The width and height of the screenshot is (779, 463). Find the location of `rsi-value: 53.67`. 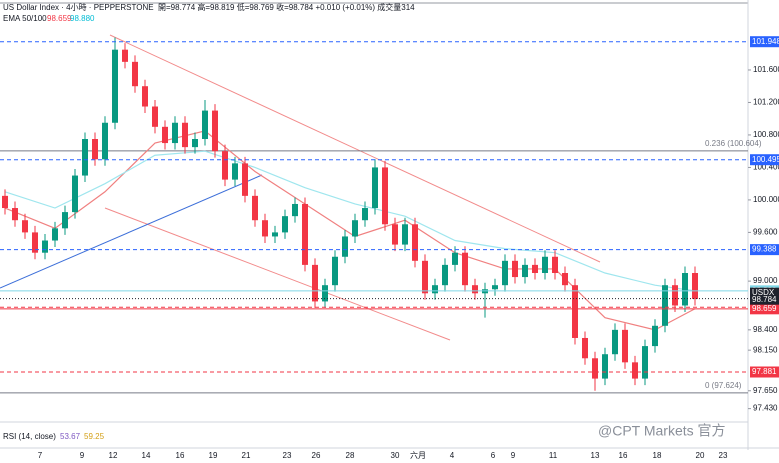

rsi-value: 53.67 is located at coordinates (70, 436).